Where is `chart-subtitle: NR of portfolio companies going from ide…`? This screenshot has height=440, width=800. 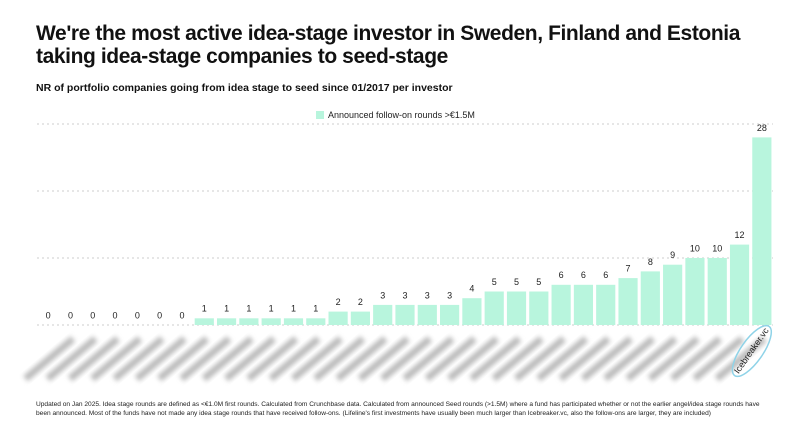 chart-subtitle: NR of portfolio companies going from ide… is located at coordinates (244, 88).